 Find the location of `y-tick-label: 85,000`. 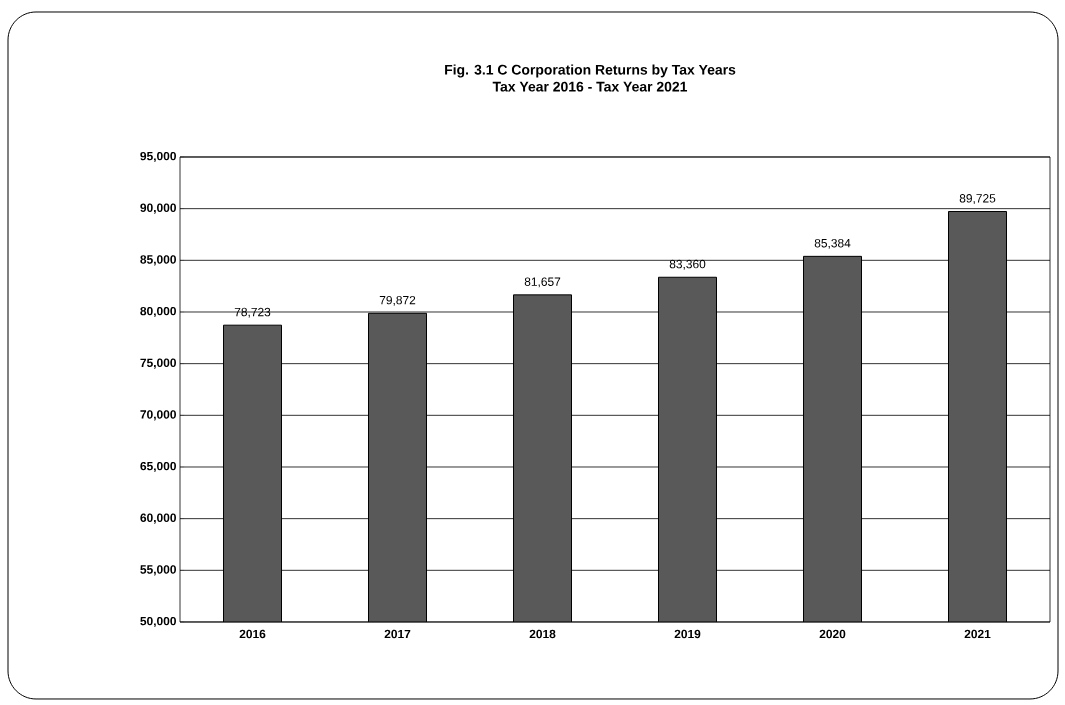

y-tick-label: 85,000 is located at coordinates (158, 260).